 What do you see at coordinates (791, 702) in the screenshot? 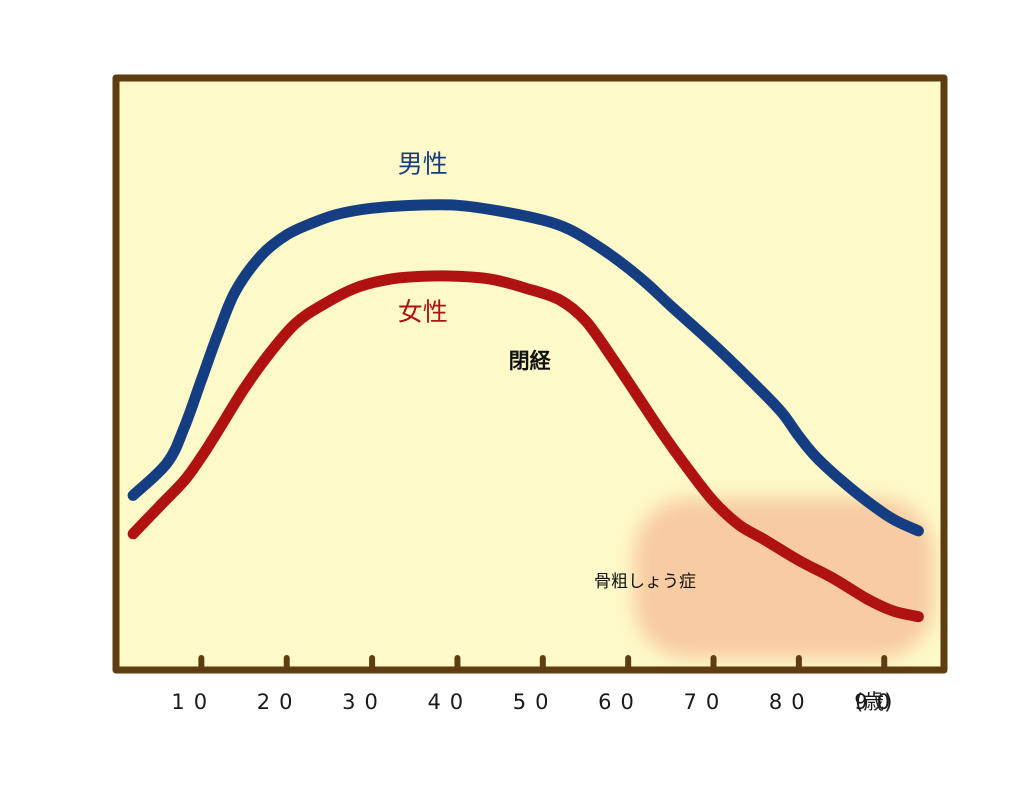
I see `x-tick-label: 80` at bounding box center [791, 702].